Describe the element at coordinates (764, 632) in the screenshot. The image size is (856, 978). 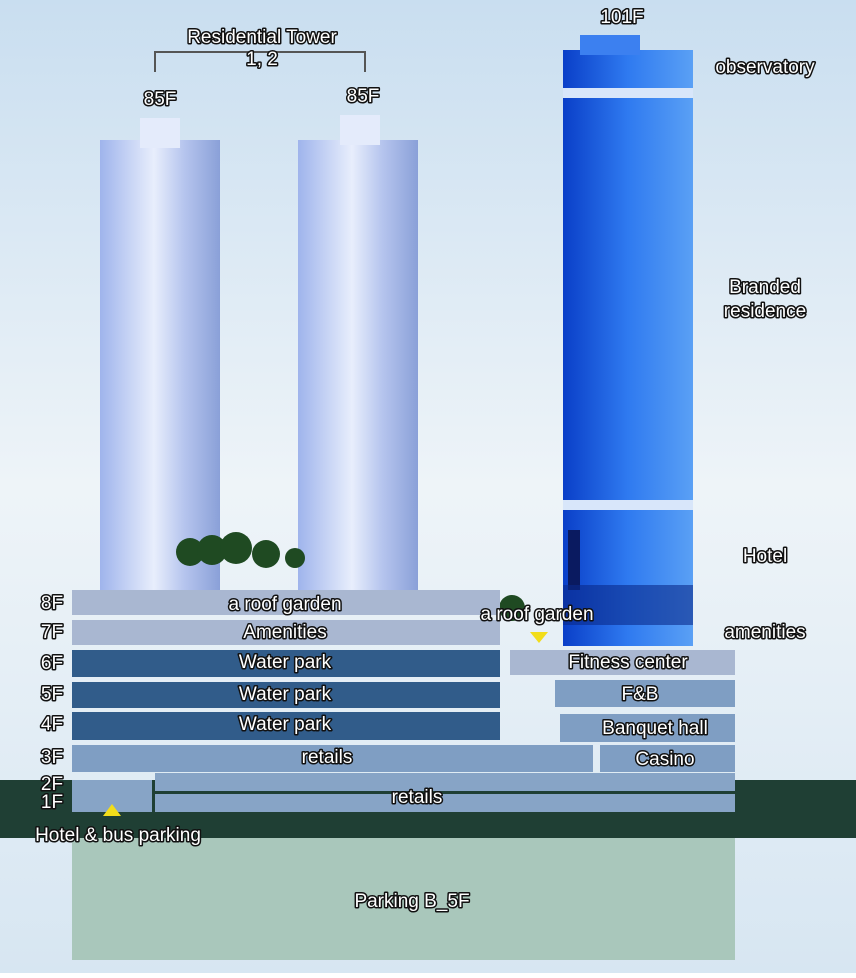
I see `zone-label: amenities` at that location.